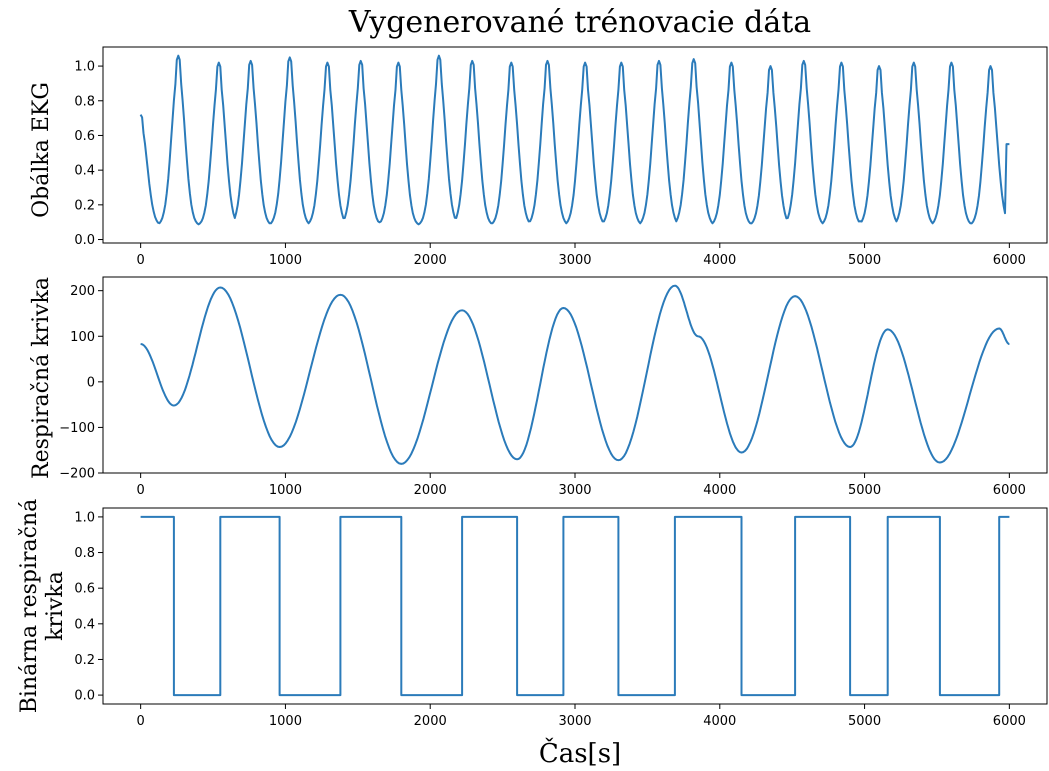  I want to click on binary-ytick-label: 0.4, so click(84, 624).